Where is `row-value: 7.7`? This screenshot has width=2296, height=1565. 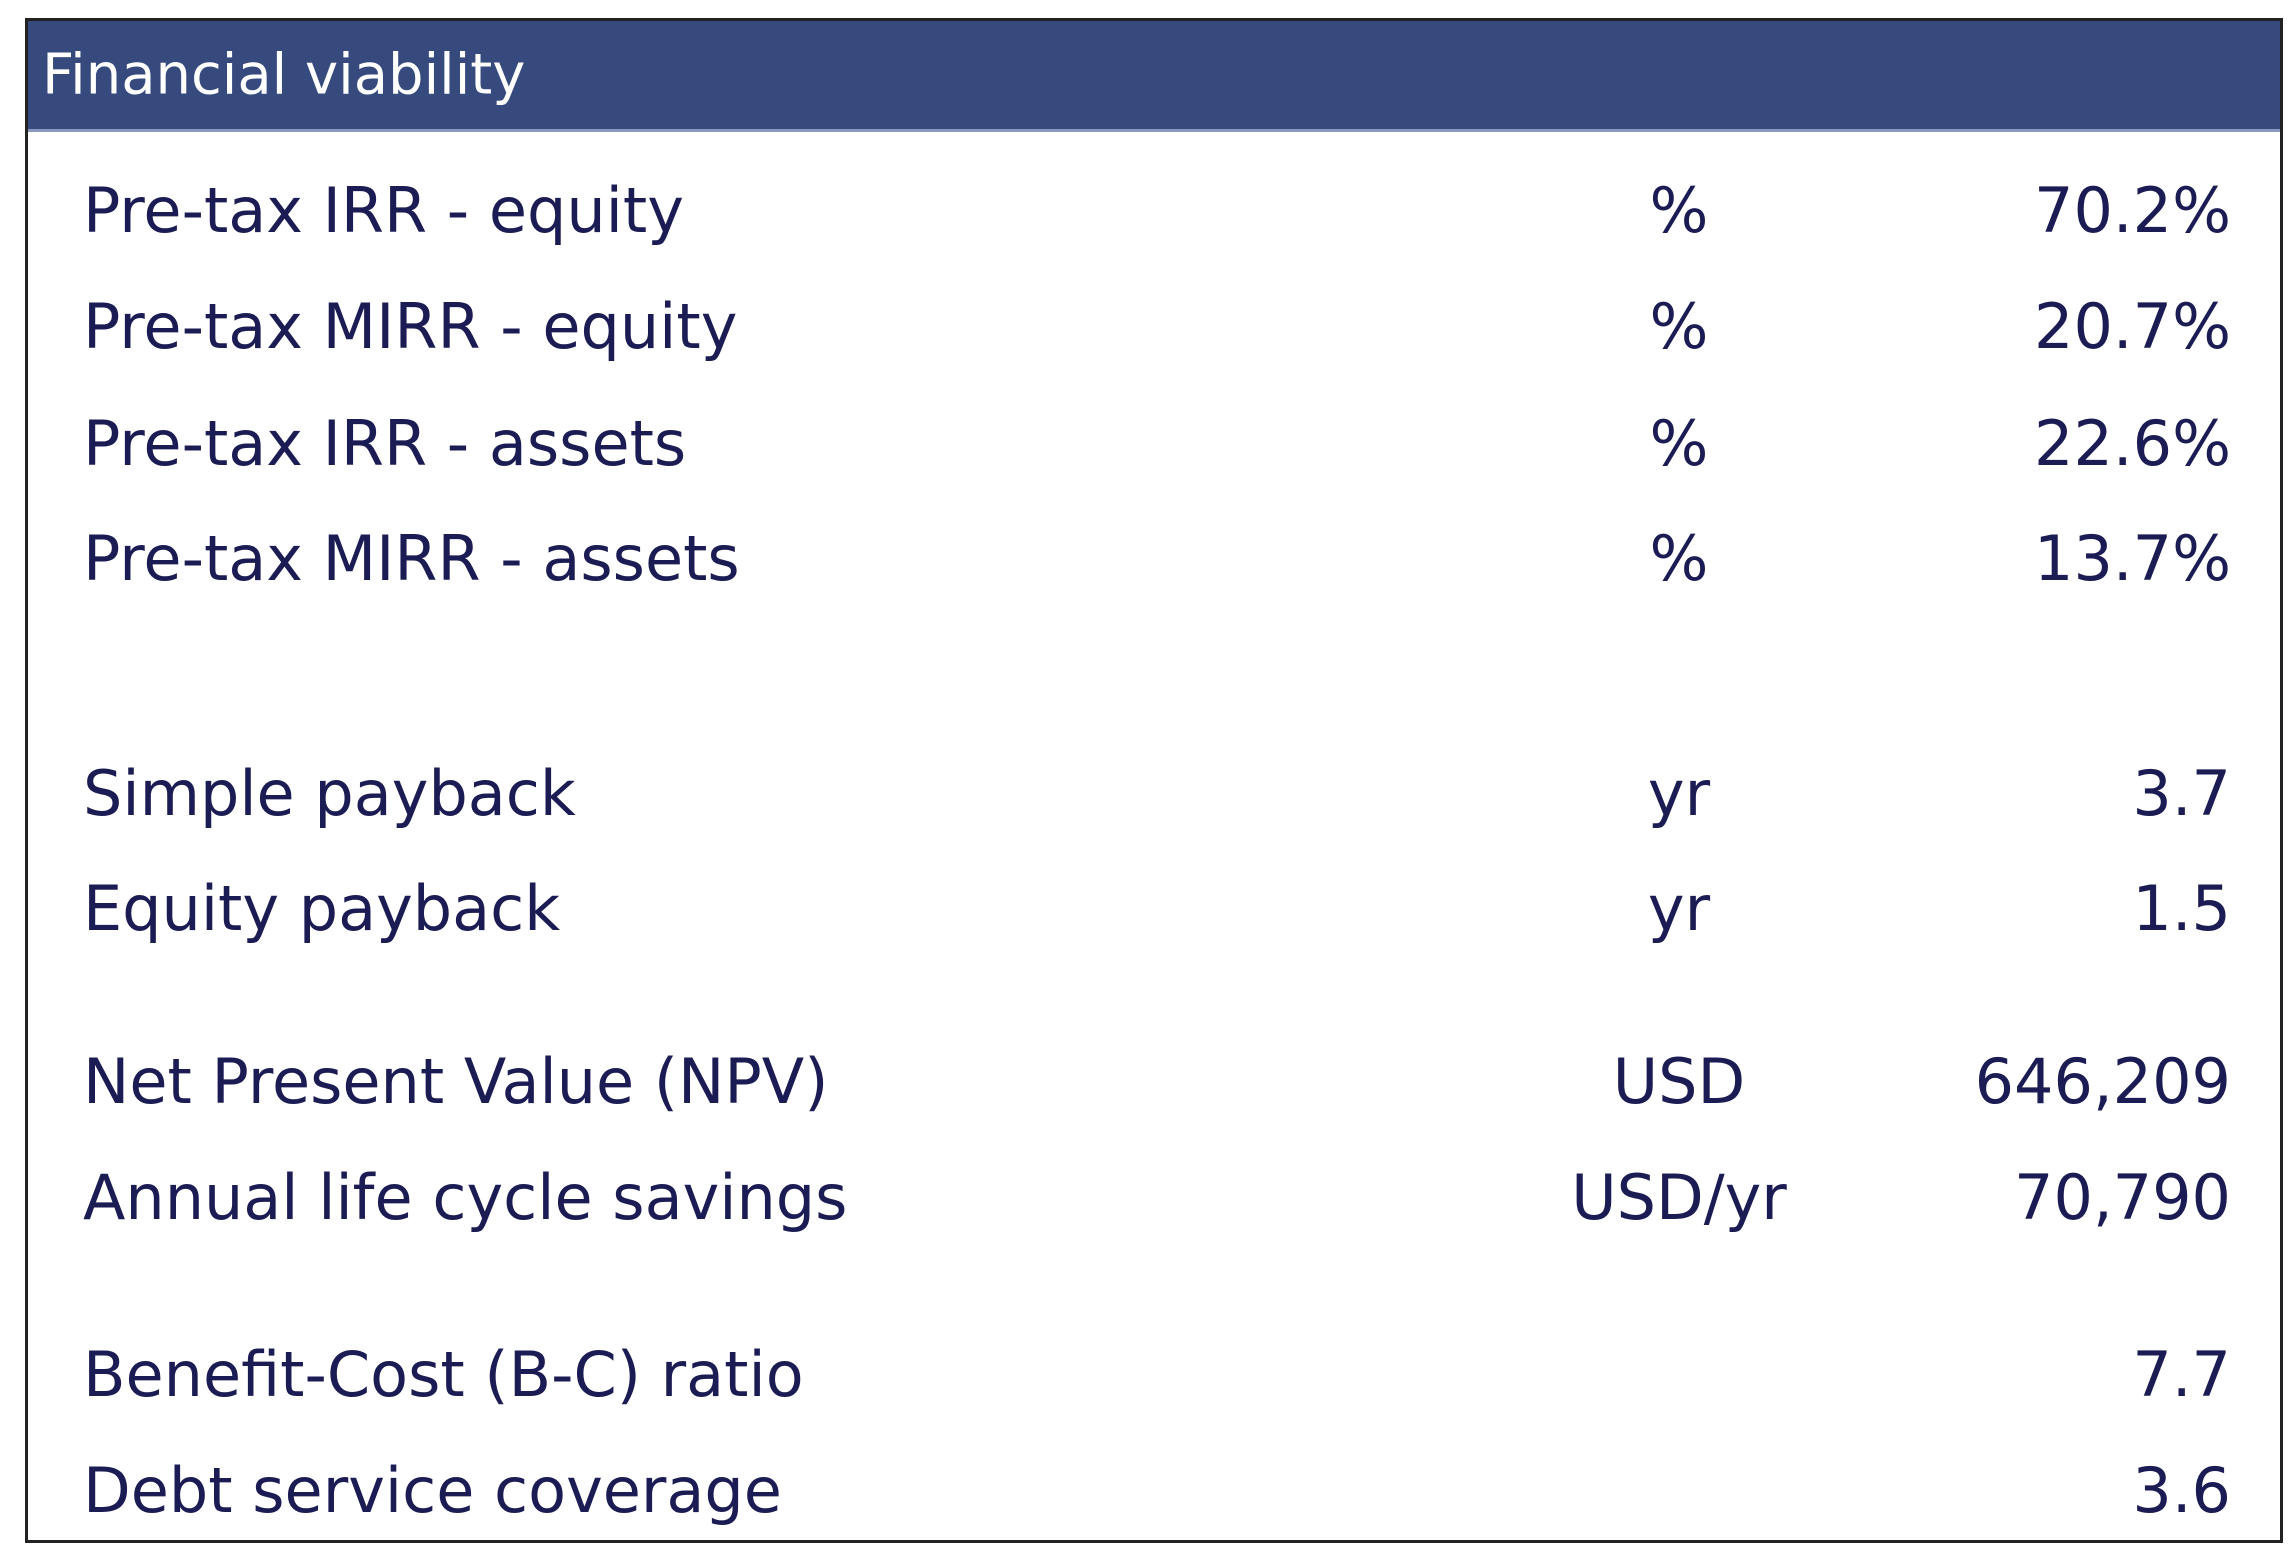
row-value: 7.7 is located at coordinates (2181, 1374).